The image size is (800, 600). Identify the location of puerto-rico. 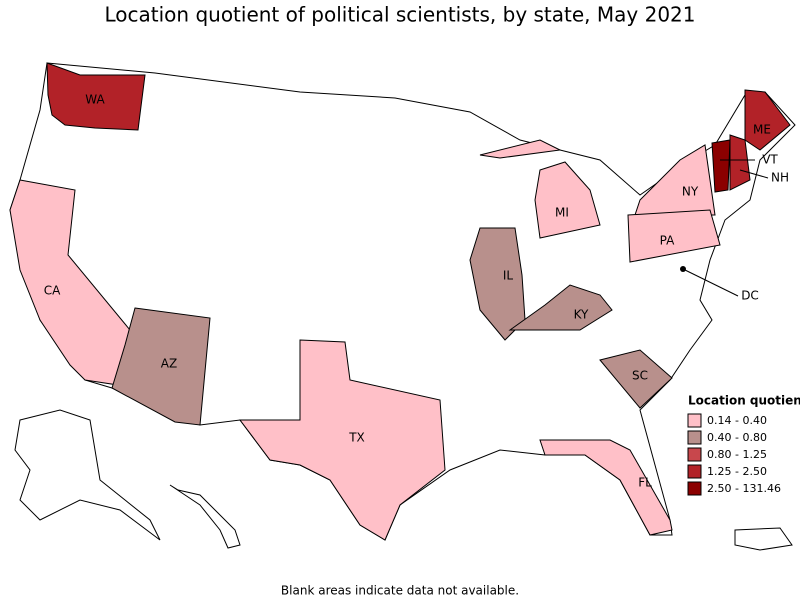
(763, 539).